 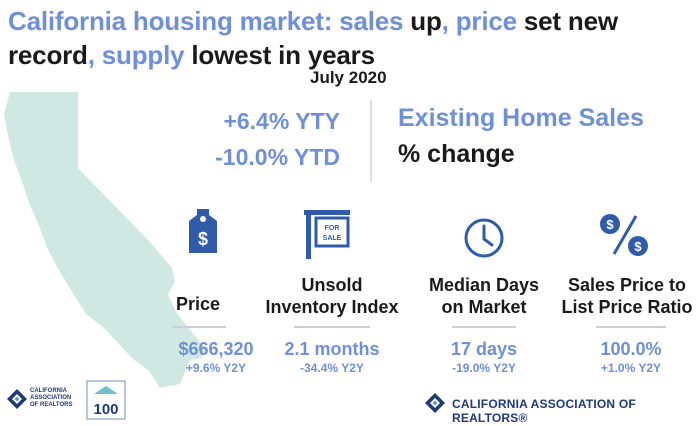 I want to click on indicator-label: Sales Price to List Price Ratio, so click(x=627, y=296).